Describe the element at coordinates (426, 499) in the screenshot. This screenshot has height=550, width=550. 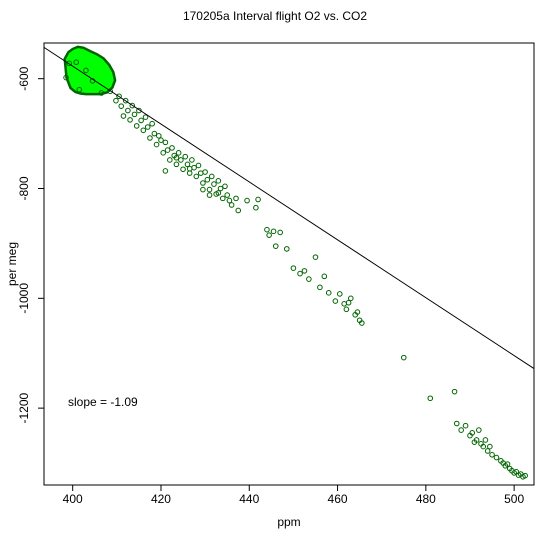
I see `x-tick-label: 480` at that location.